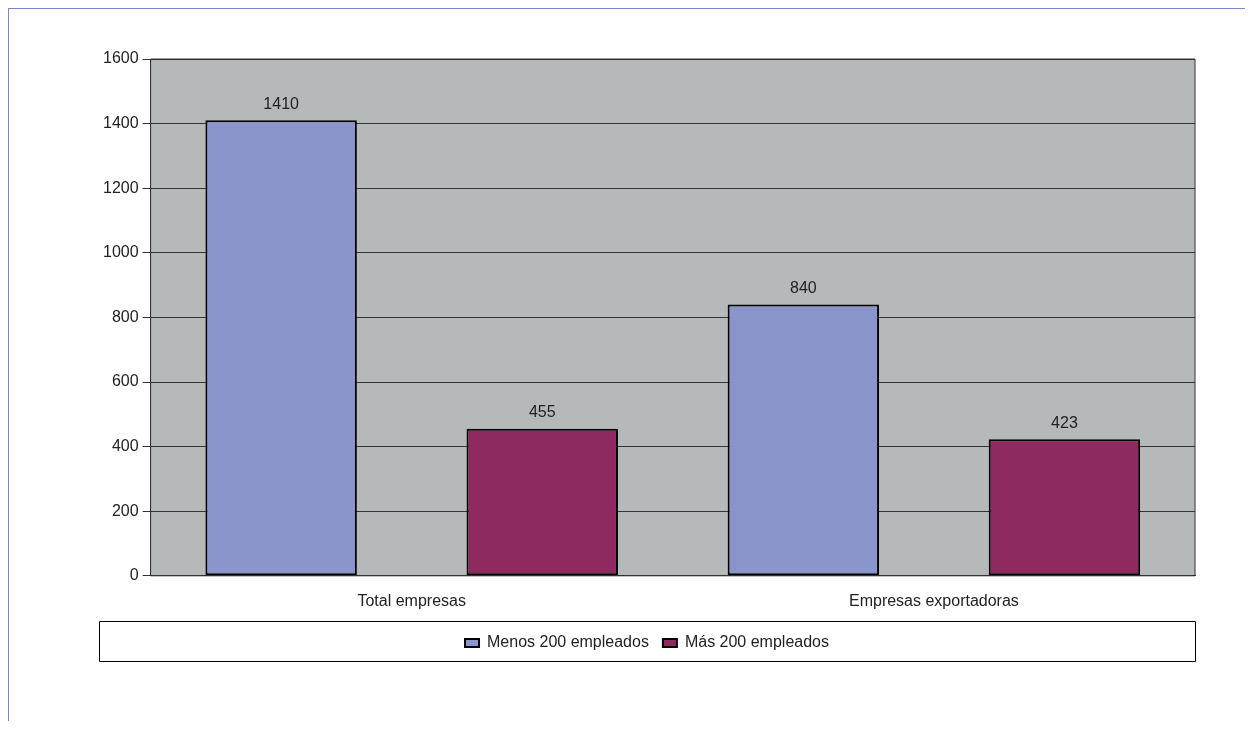 This screenshot has height=731, width=1256. Describe the element at coordinates (568, 642) in the screenshot. I see `legend-label: Menos 200 empleados` at that location.